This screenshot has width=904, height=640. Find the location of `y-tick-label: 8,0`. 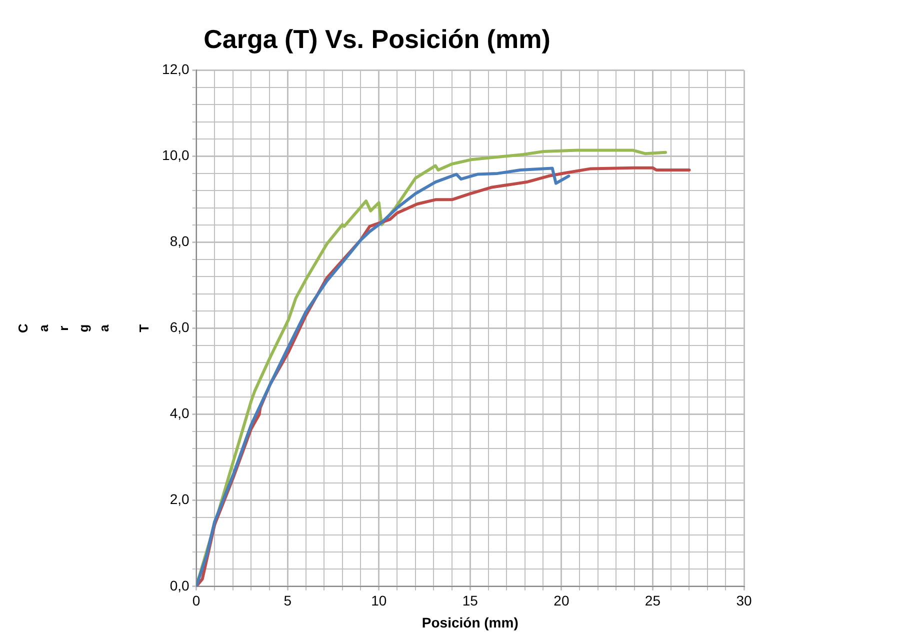

y-tick-label: 8,0 is located at coordinates (180, 241).